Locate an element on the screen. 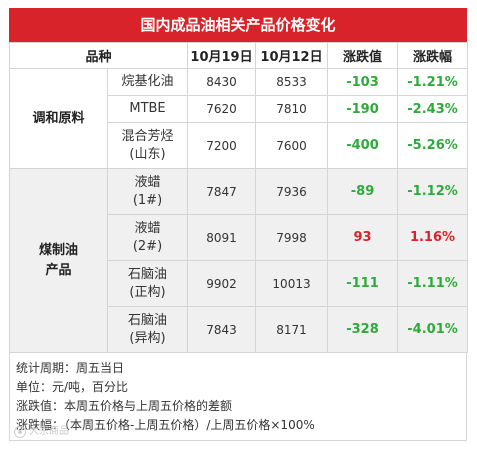 The image size is (477, 451). change-percent: -4.01% is located at coordinates (433, 329).